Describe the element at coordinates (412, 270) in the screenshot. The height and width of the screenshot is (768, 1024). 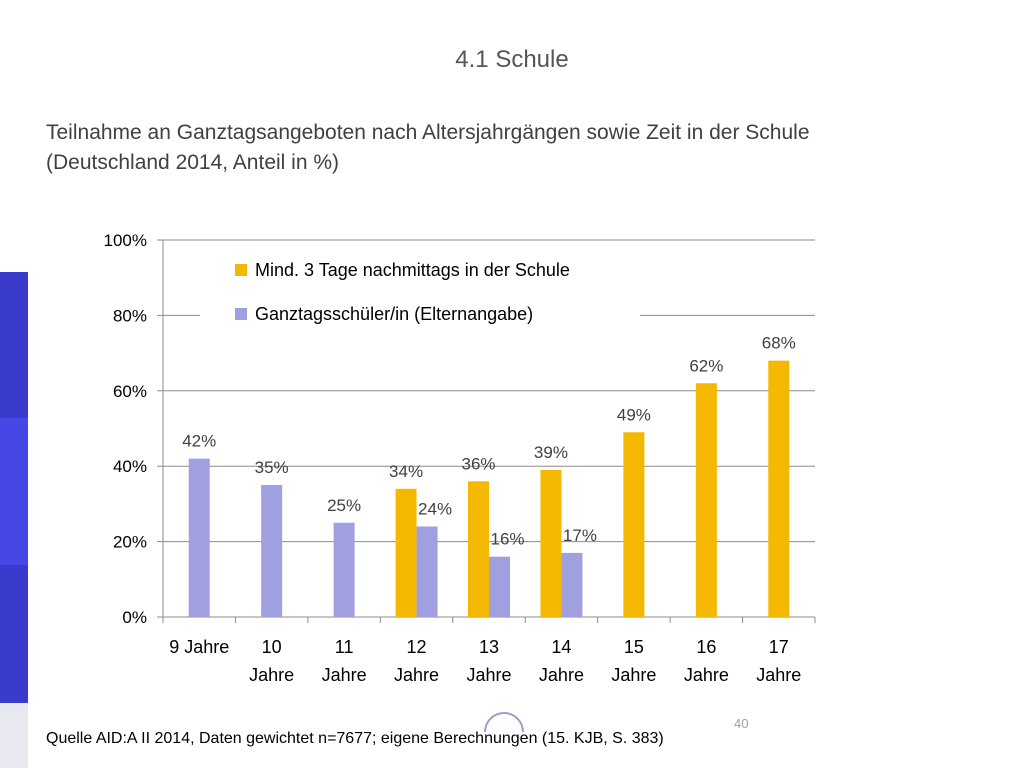
I see `legend-label: Mind. 3 Tage nachmittags in der Schule` at that location.